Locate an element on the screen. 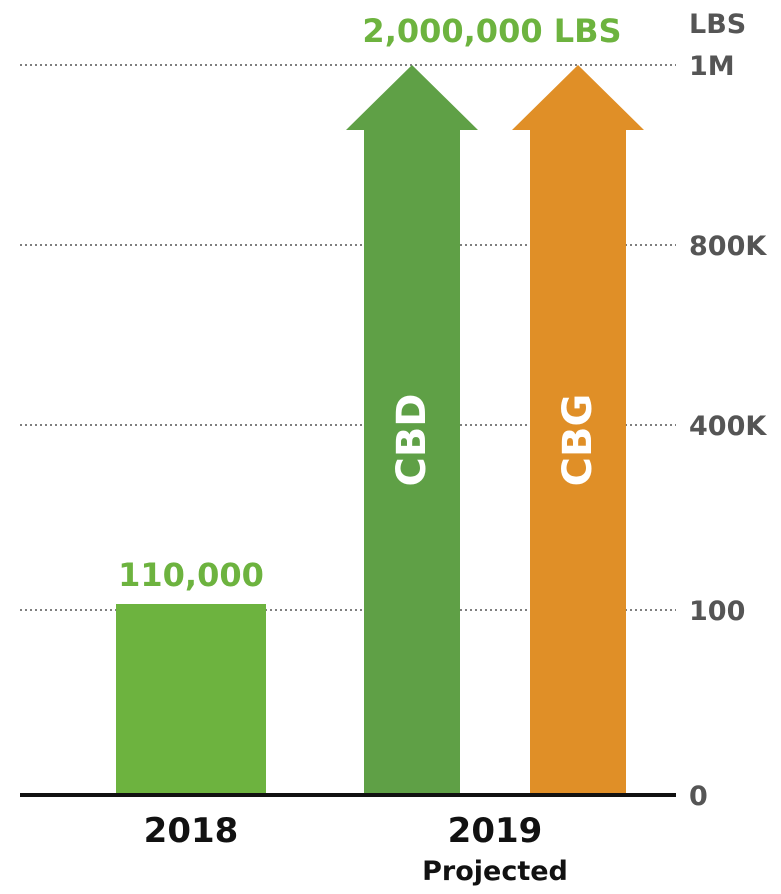 This screenshot has width=781, height=894. series-label-cbg: CBG is located at coordinates (578, 440).